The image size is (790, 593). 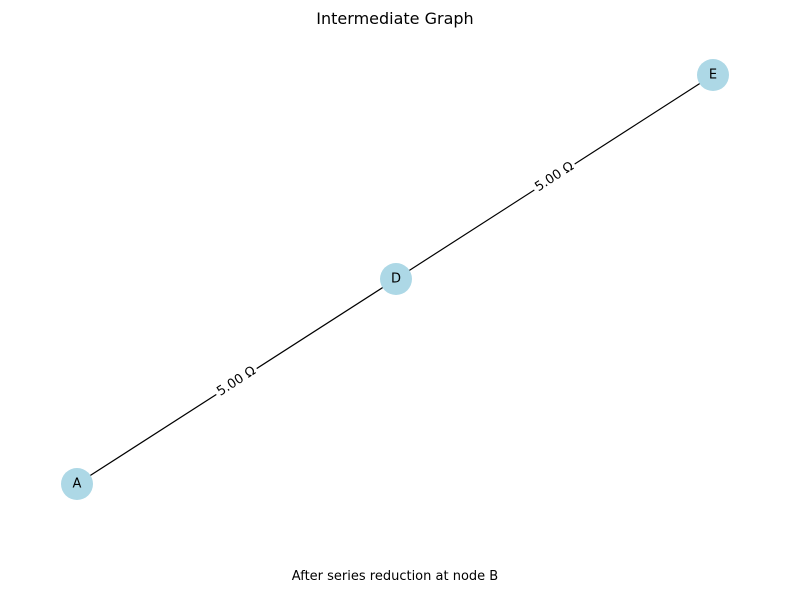 I want to click on node-e: E, so click(x=713, y=75).